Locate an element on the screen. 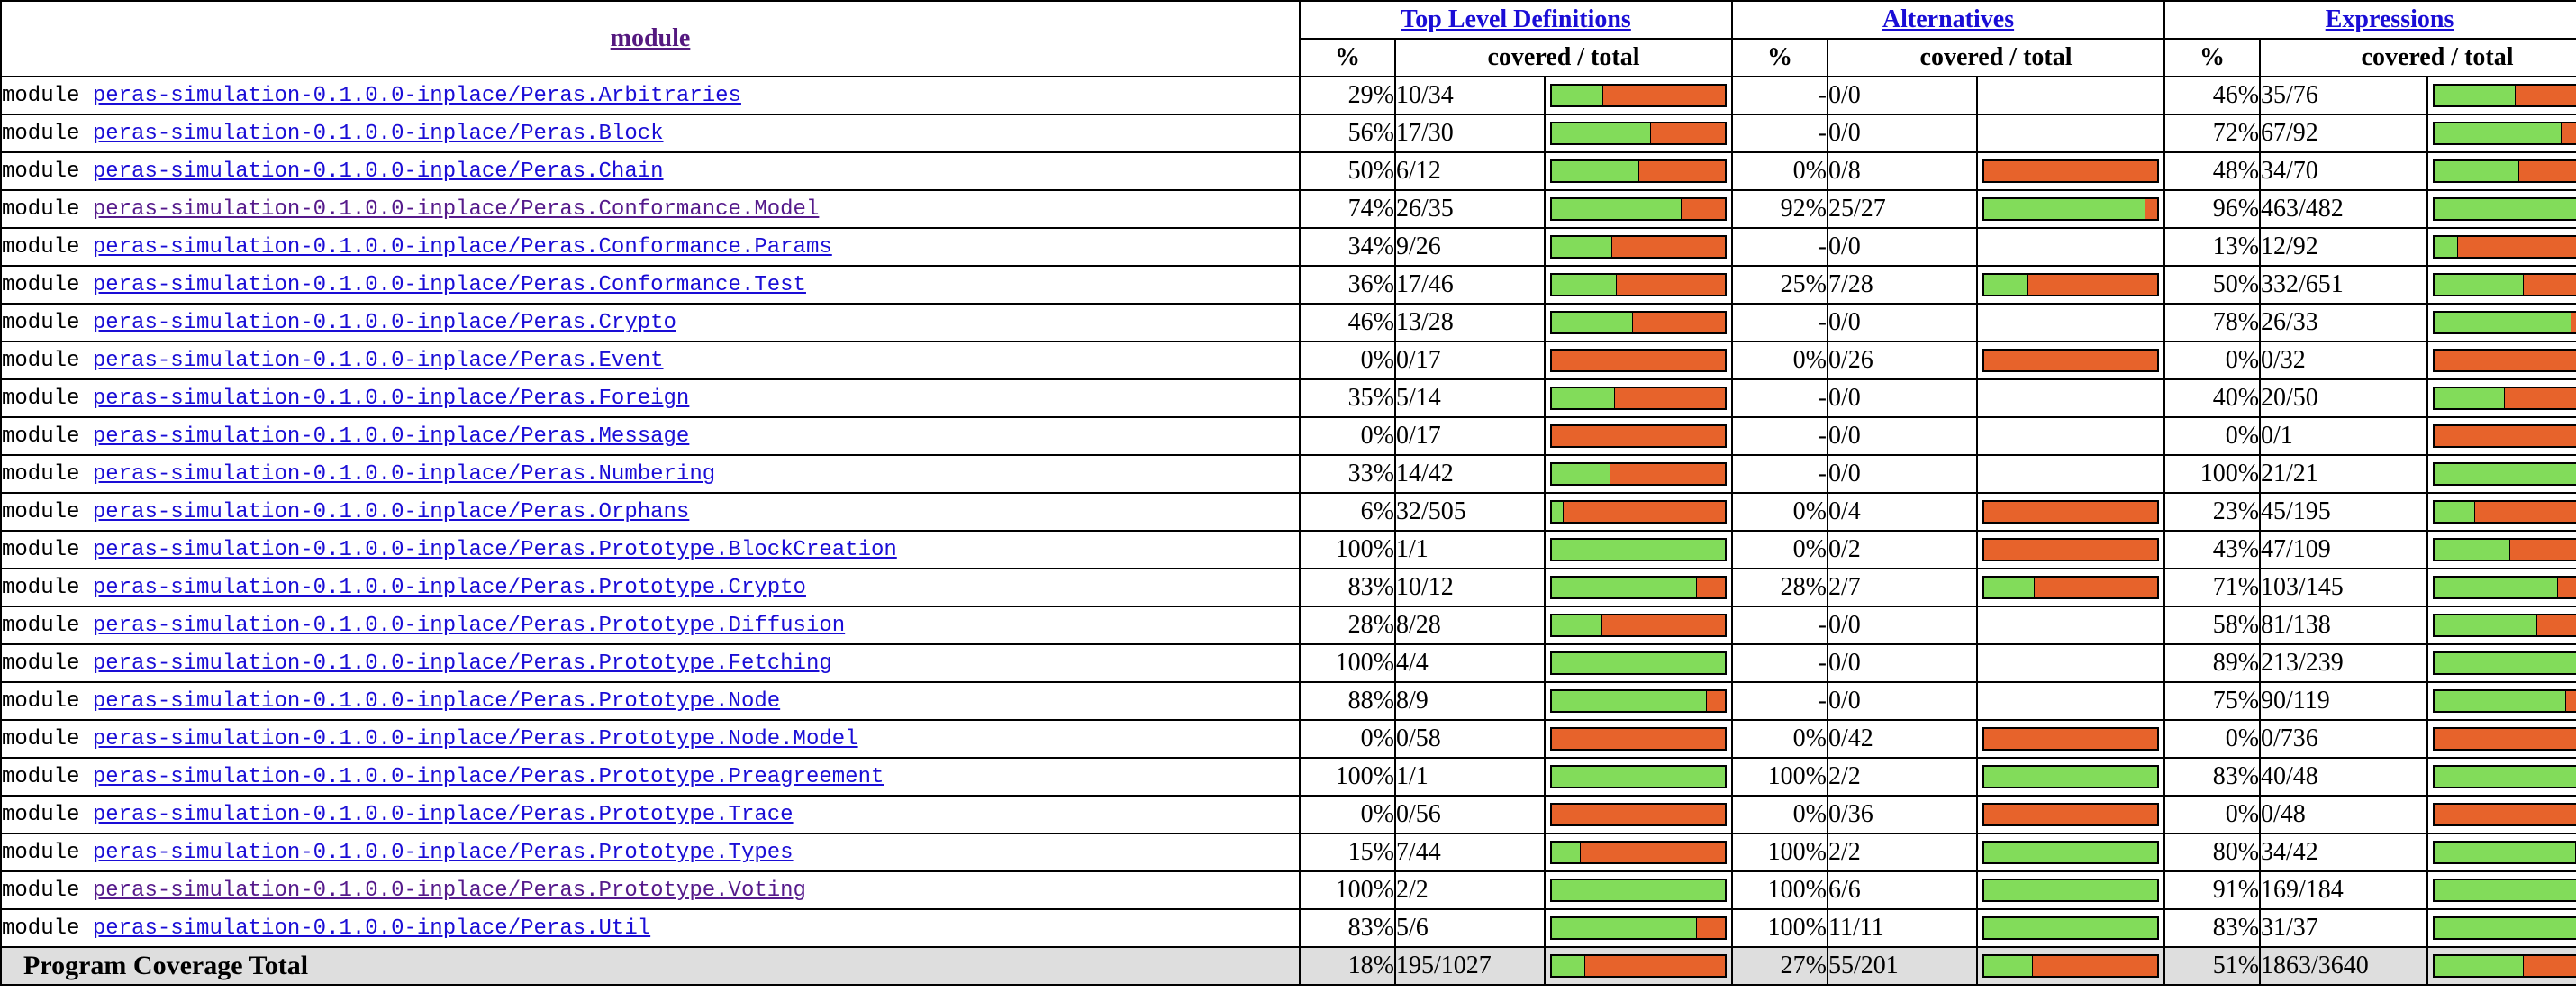  alternatives-count: 0/36 is located at coordinates (1902, 814).